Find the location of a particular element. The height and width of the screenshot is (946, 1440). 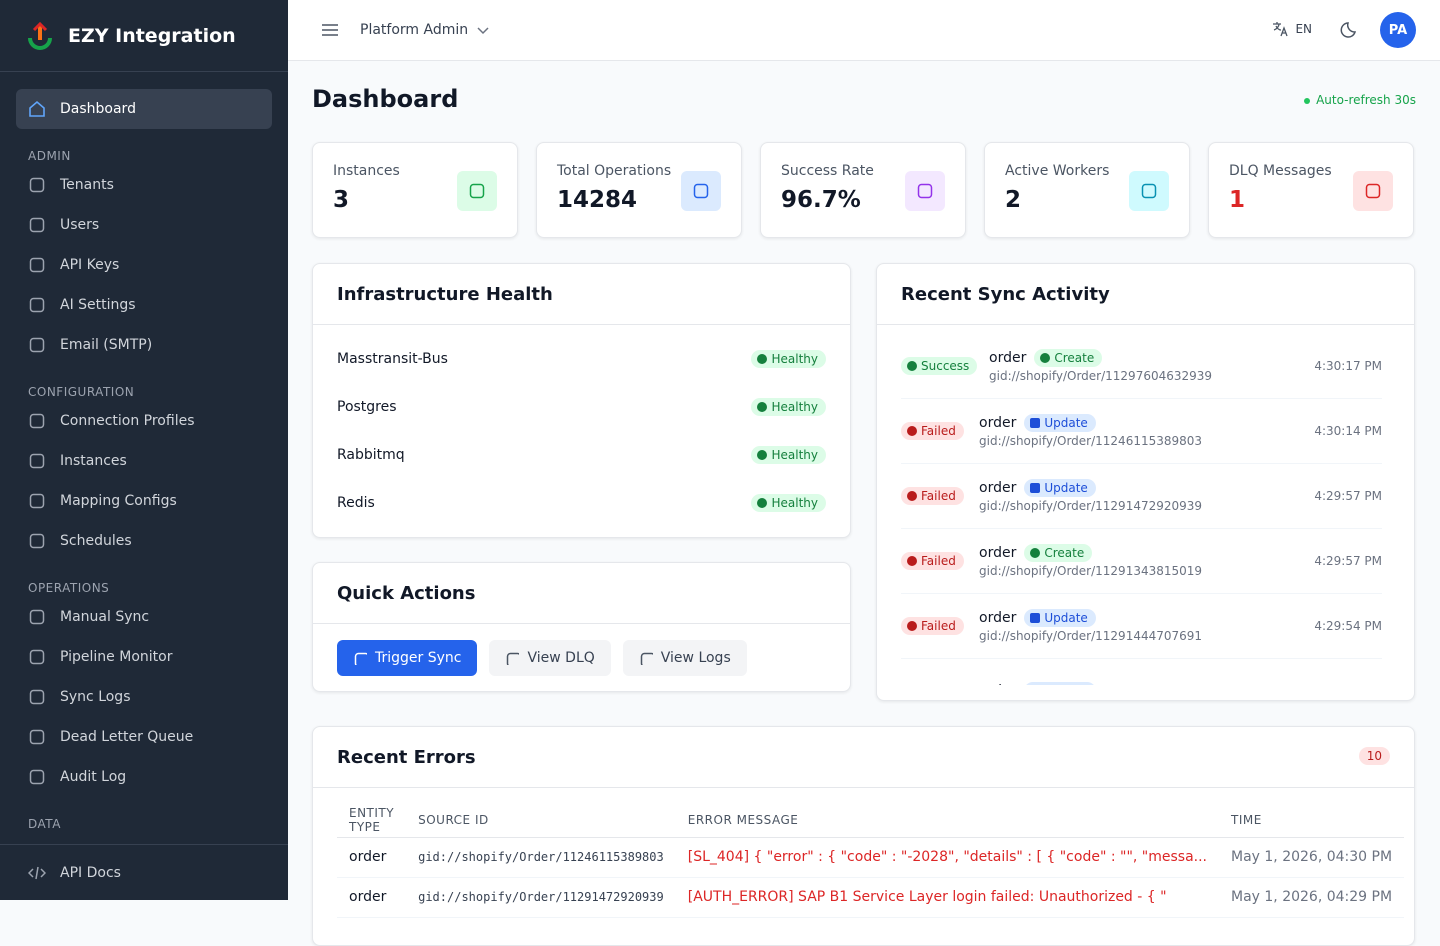

nav-item: API Keys is located at coordinates (144, 265).